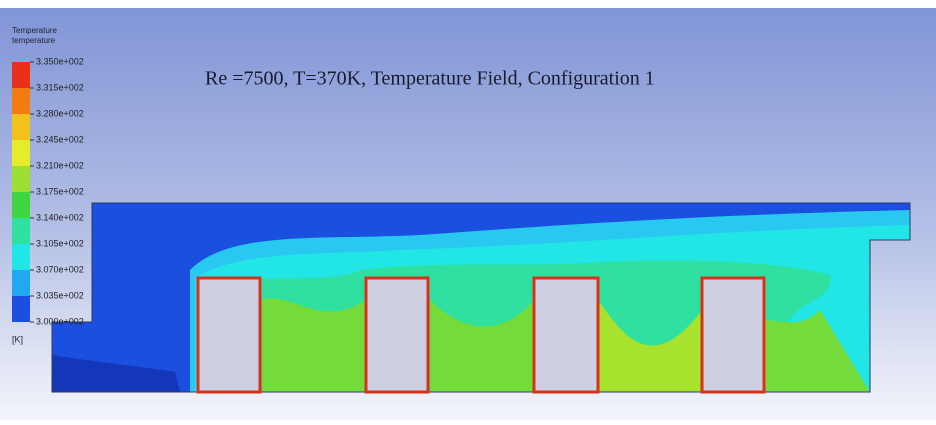  Describe the element at coordinates (60, 321) in the screenshot. I see `colorbar-tick-label: 3.000e+002` at that location.